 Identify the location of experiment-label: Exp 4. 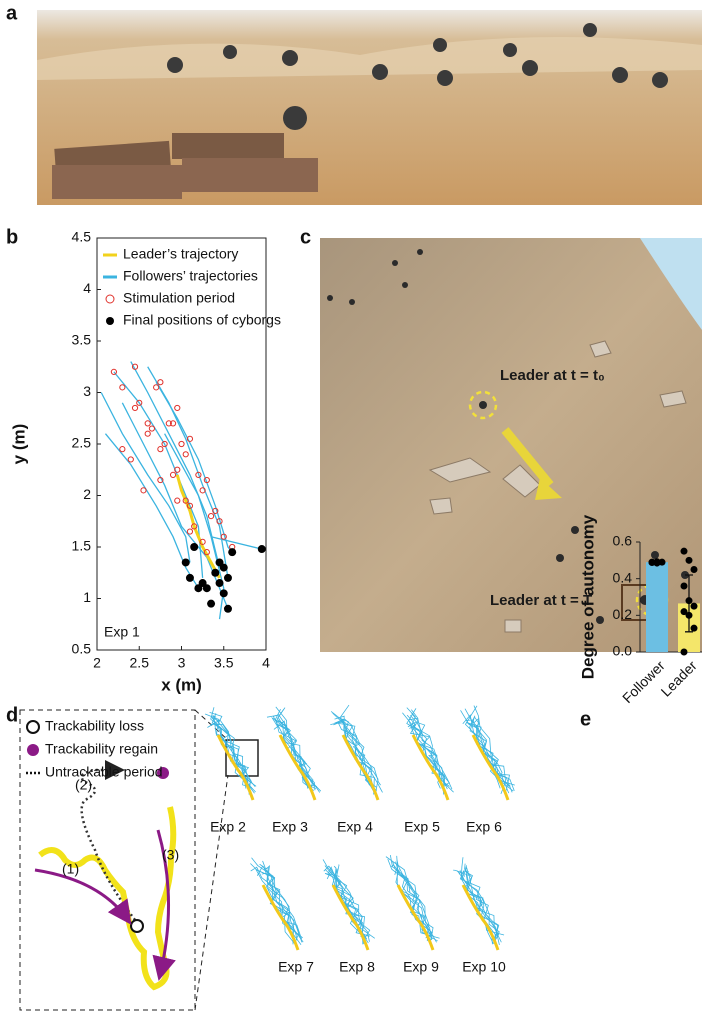
(355, 827).